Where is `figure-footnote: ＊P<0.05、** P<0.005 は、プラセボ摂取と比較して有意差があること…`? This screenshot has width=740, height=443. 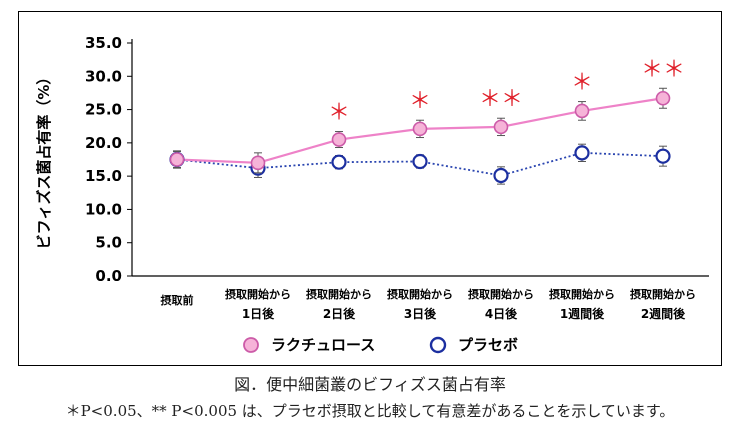
figure-footnote: ＊P<0.05、** P<0.005 は、プラセボ摂取と比較して有意差があること… is located at coordinates (370, 411).